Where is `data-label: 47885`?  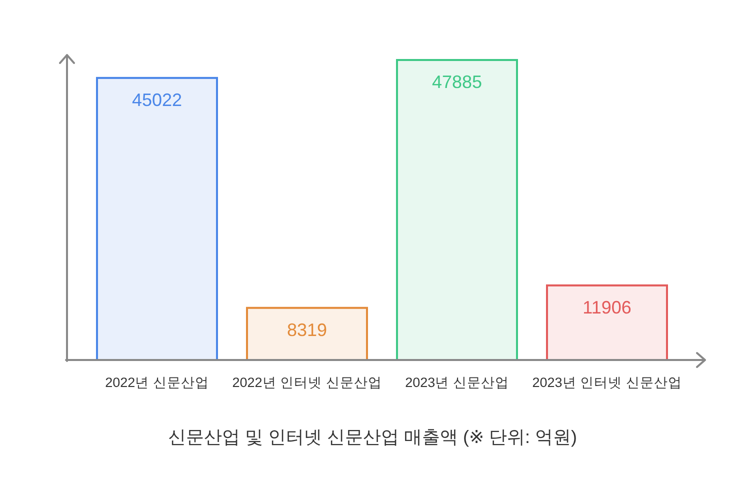
data-label: 47885 is located at coordinates (457, 82).